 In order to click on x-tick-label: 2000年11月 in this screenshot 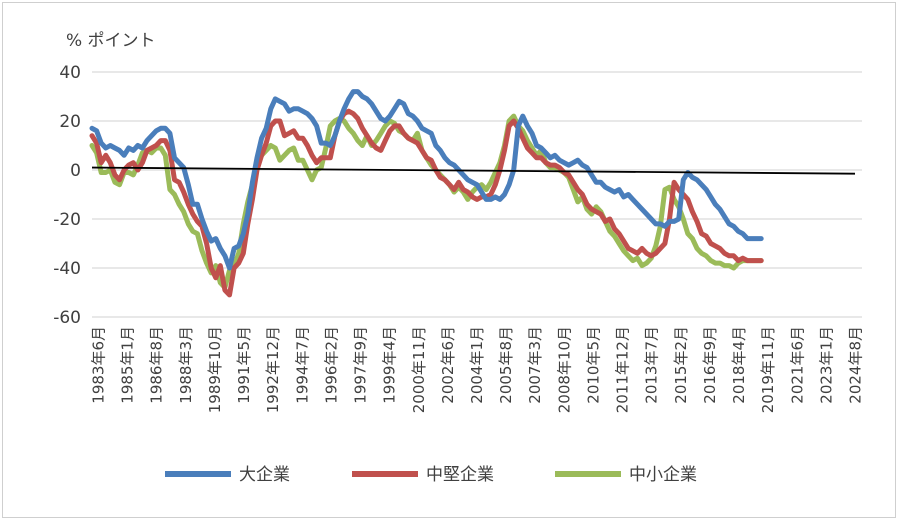, I will do `click(419, 369)`.